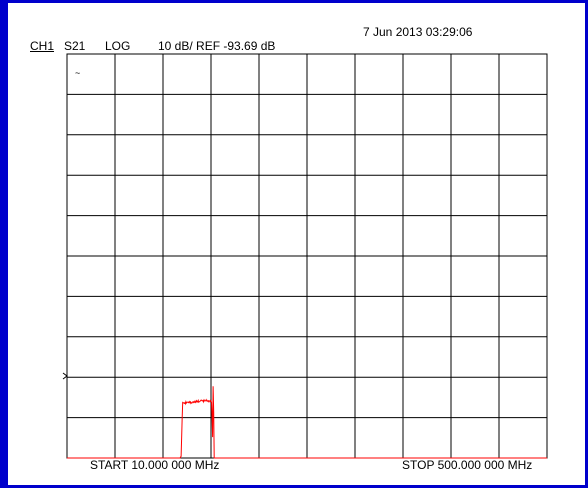 The image size is (588, 488). What do you see at coordinates (77, 73) in the screenshot?
I see `marker-indicator: ~` at bounding box center [77, 73].